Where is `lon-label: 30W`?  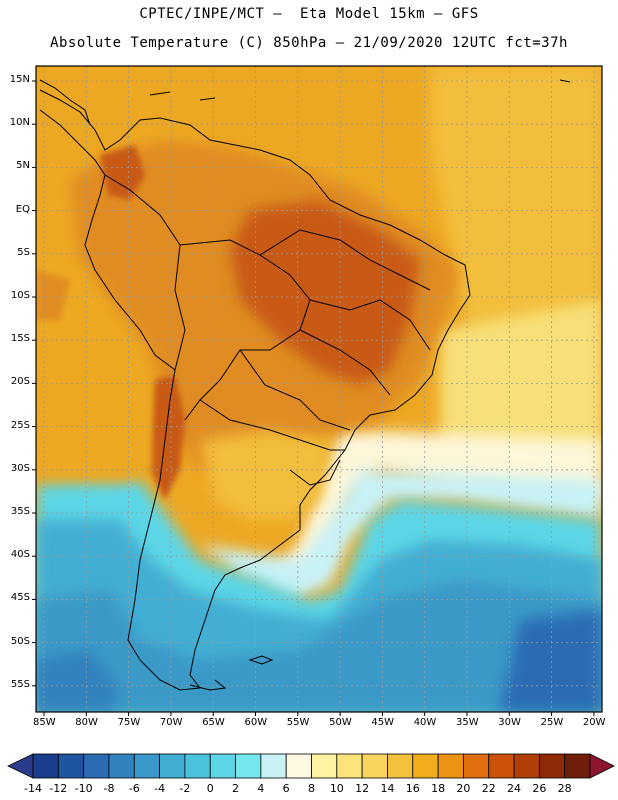
lon-label: 30W is located at coordinates (509, 722).